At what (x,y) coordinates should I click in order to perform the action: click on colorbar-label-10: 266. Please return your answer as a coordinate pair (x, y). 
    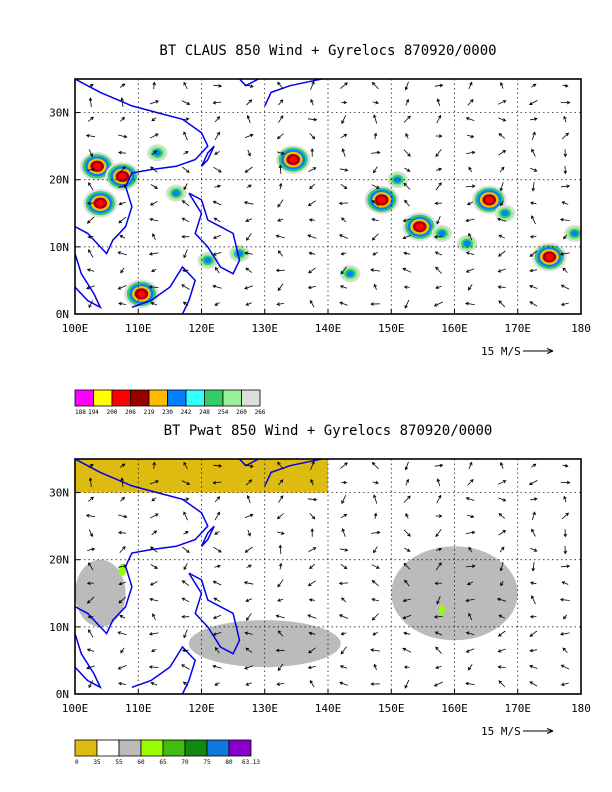
    Looking at the image, I should click on (260, 412).